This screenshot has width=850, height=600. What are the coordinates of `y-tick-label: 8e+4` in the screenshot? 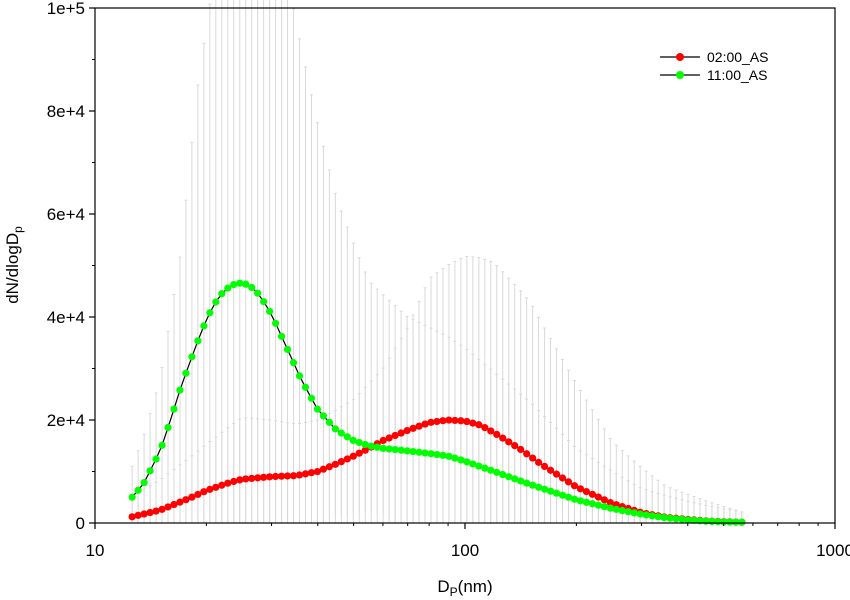 It's located at (66, 111).